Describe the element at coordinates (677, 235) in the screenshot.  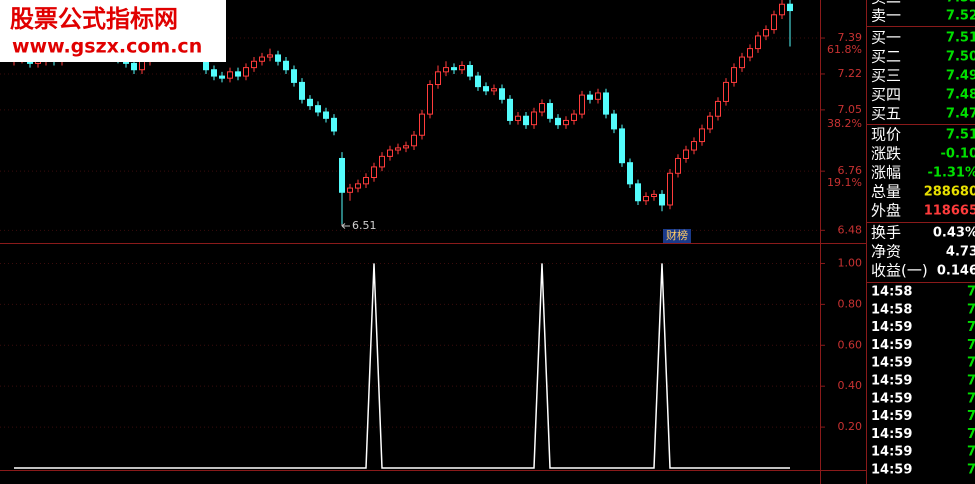
I see `badge: 财榜` at that location.